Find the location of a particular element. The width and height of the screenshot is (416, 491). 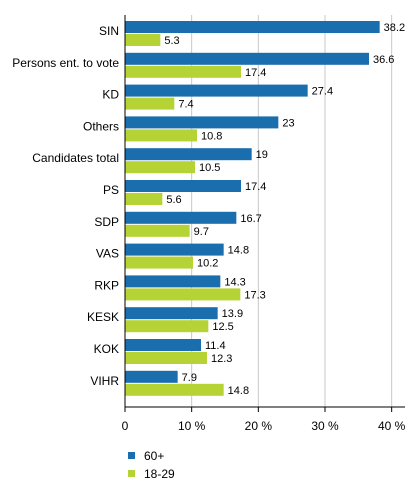

x-tick-label: 0 is located at coordinates (125, 426).